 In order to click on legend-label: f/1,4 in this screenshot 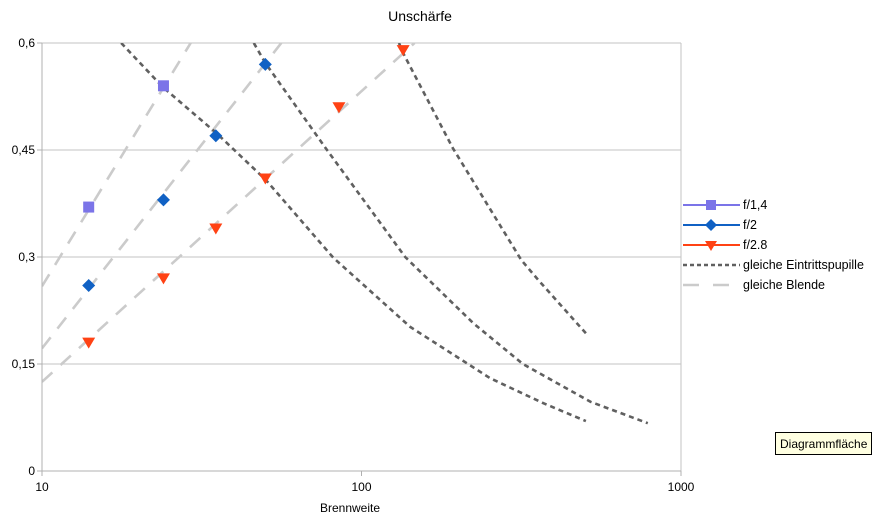, I will do `click(755, 205)`.